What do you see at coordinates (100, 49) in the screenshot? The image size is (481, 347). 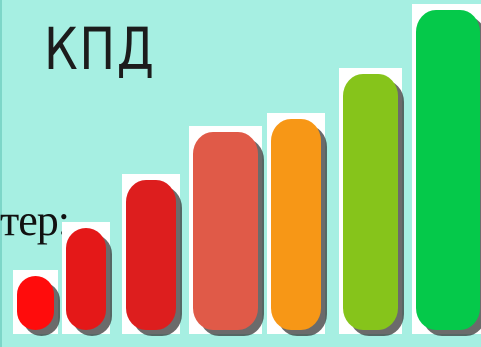 I see `title-kpd: КПД` at bounding box center [100, 49].